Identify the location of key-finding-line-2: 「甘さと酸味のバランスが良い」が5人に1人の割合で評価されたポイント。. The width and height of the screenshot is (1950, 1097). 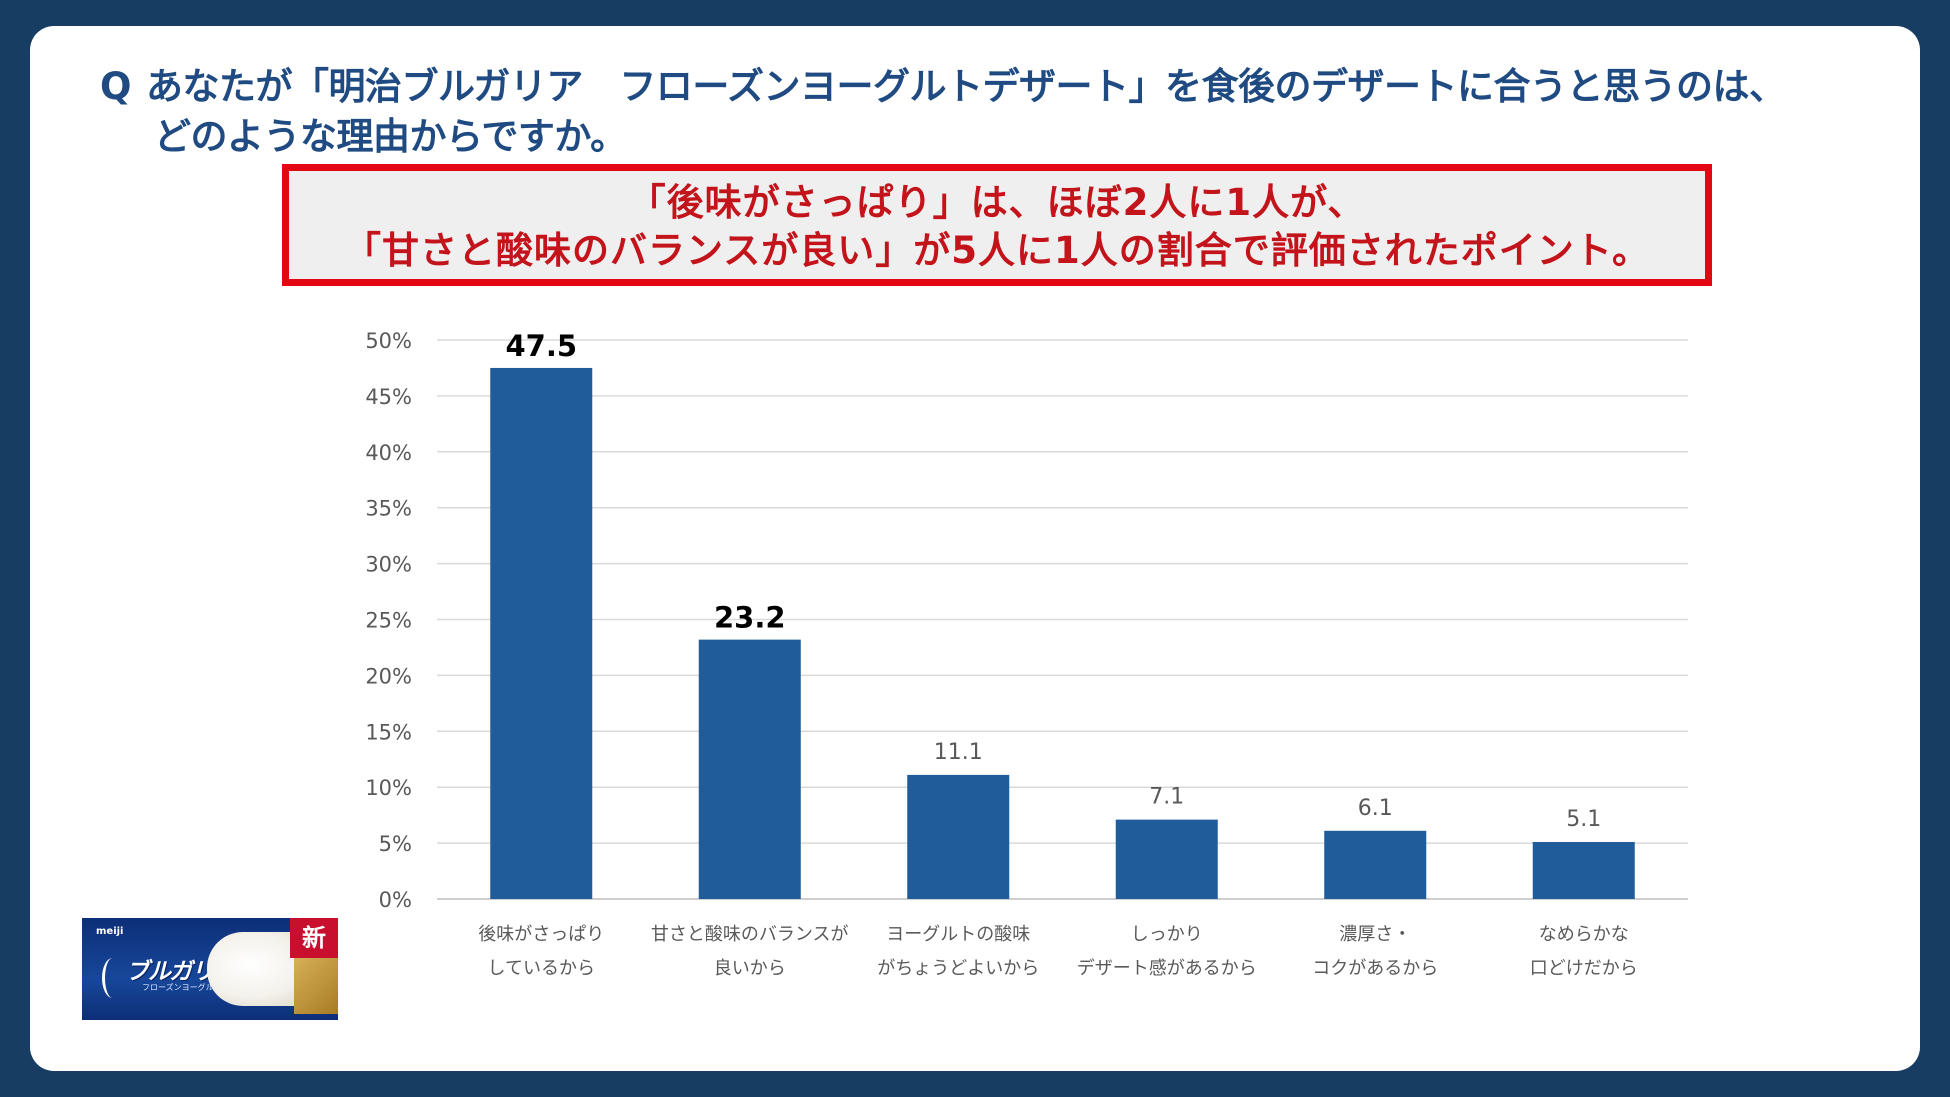
(996, 250).